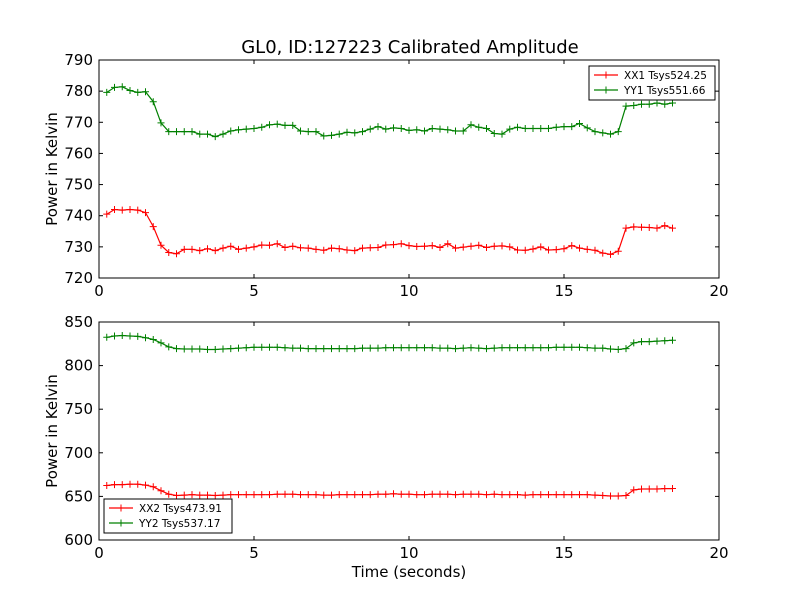  Describe the element at coordinates (78, 322) in the screenshot. I see `y-tick-label: 850` at that location.